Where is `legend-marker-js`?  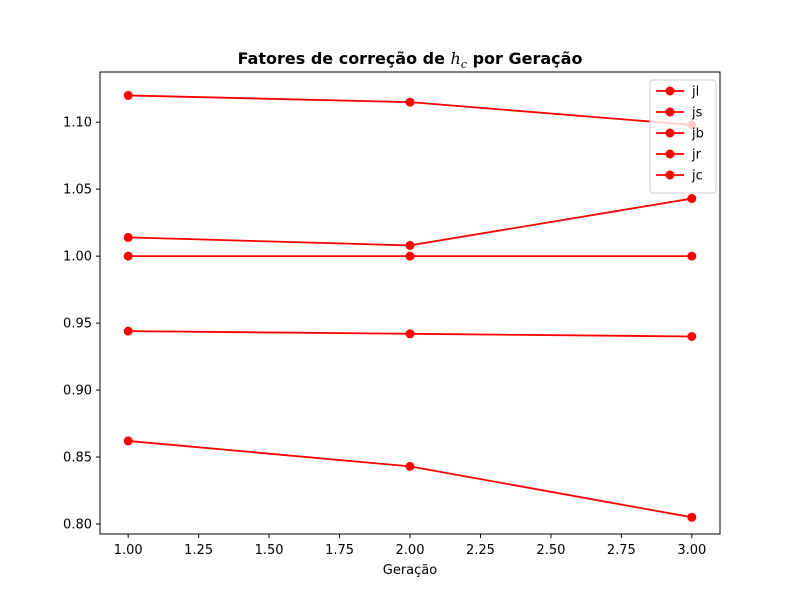
legend-marker-js is located at coordinates (670, 112).